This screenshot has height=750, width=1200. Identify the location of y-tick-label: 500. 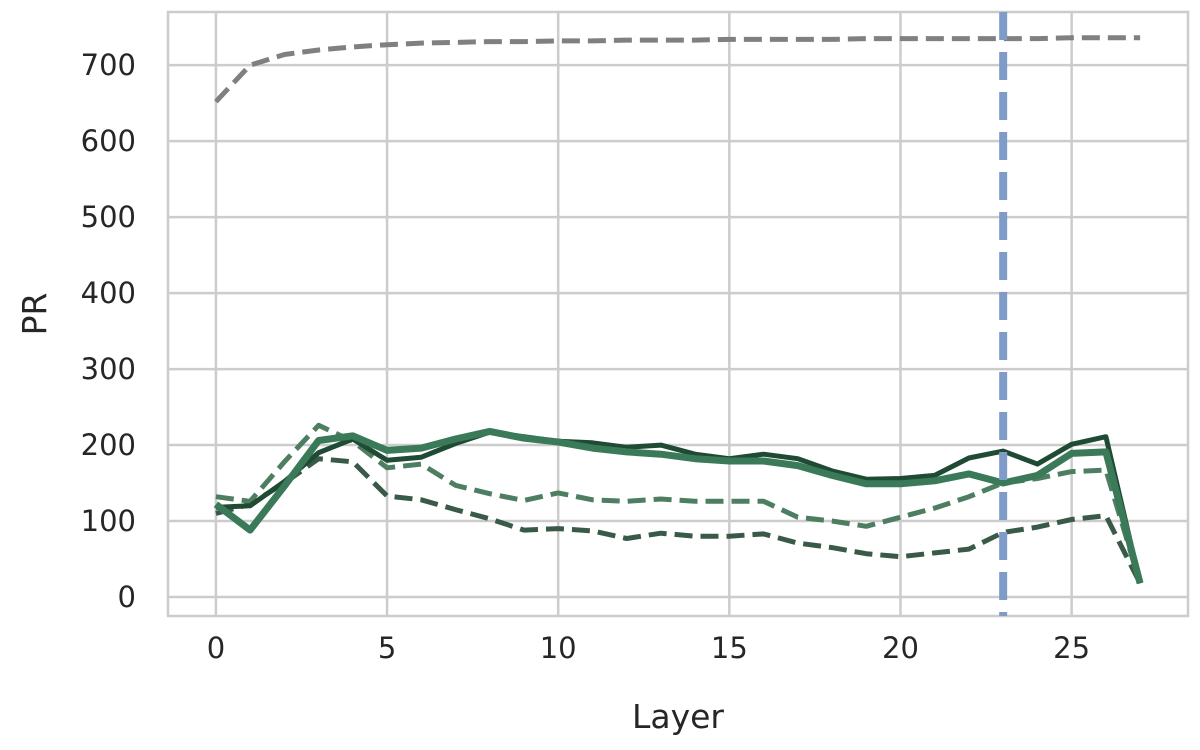
(108, 217).